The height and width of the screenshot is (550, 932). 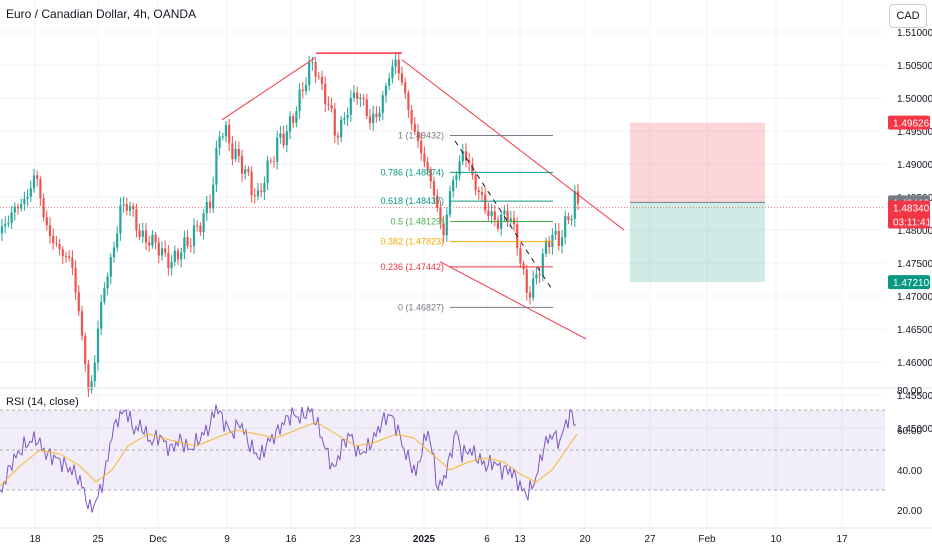 I want to click on fib-level-label: 0.786 (1.48874), so click(x=412, y=172).